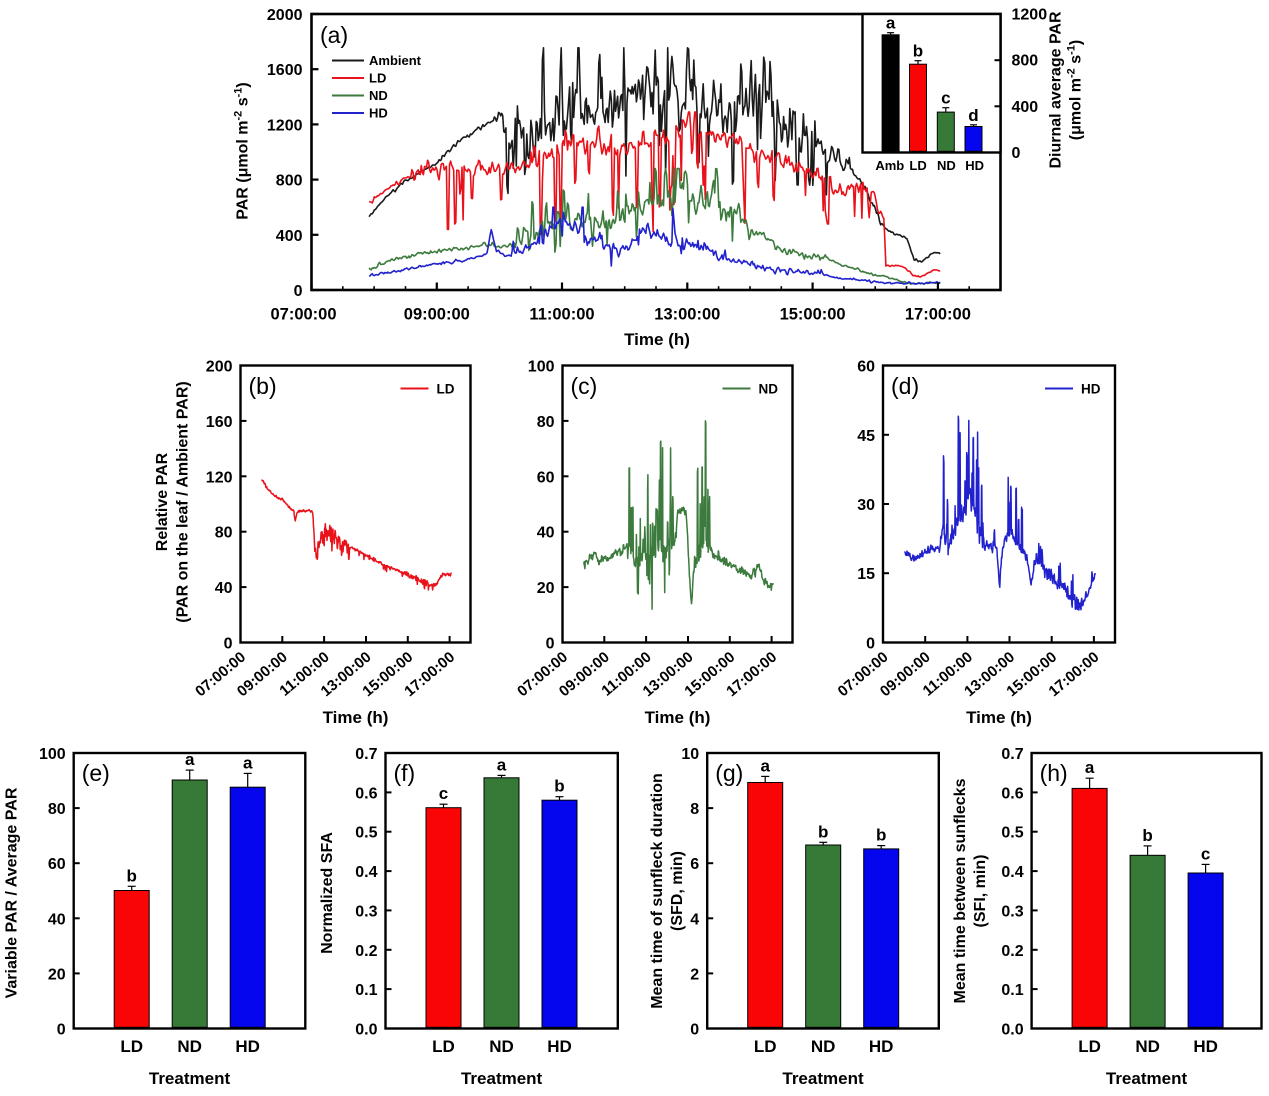  Describe the element at coordinates (905, 386) in the screenshot. I see `svg-text: (d)` at that location.